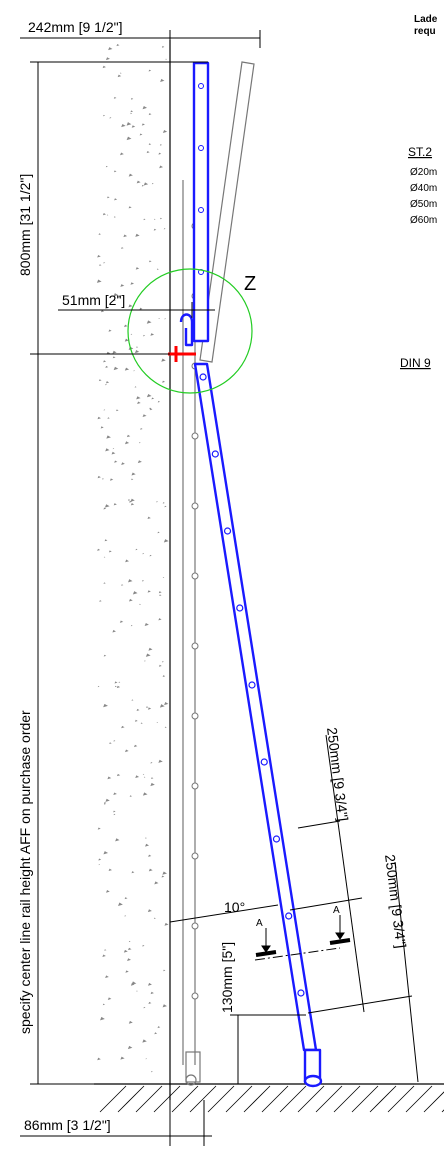 Image resolution: width=444 pixels, height=1152 pixels. Describe the element at coordinates (425, 31) in the screenshot. I see `note-header-2: requ` at that location.